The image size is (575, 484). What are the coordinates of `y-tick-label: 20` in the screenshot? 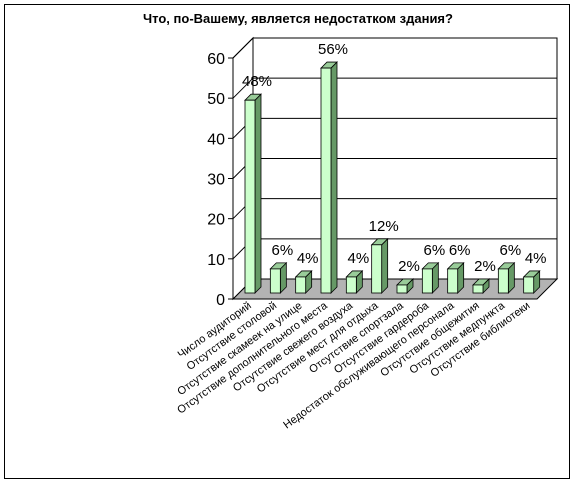 It's located at (216, 220).